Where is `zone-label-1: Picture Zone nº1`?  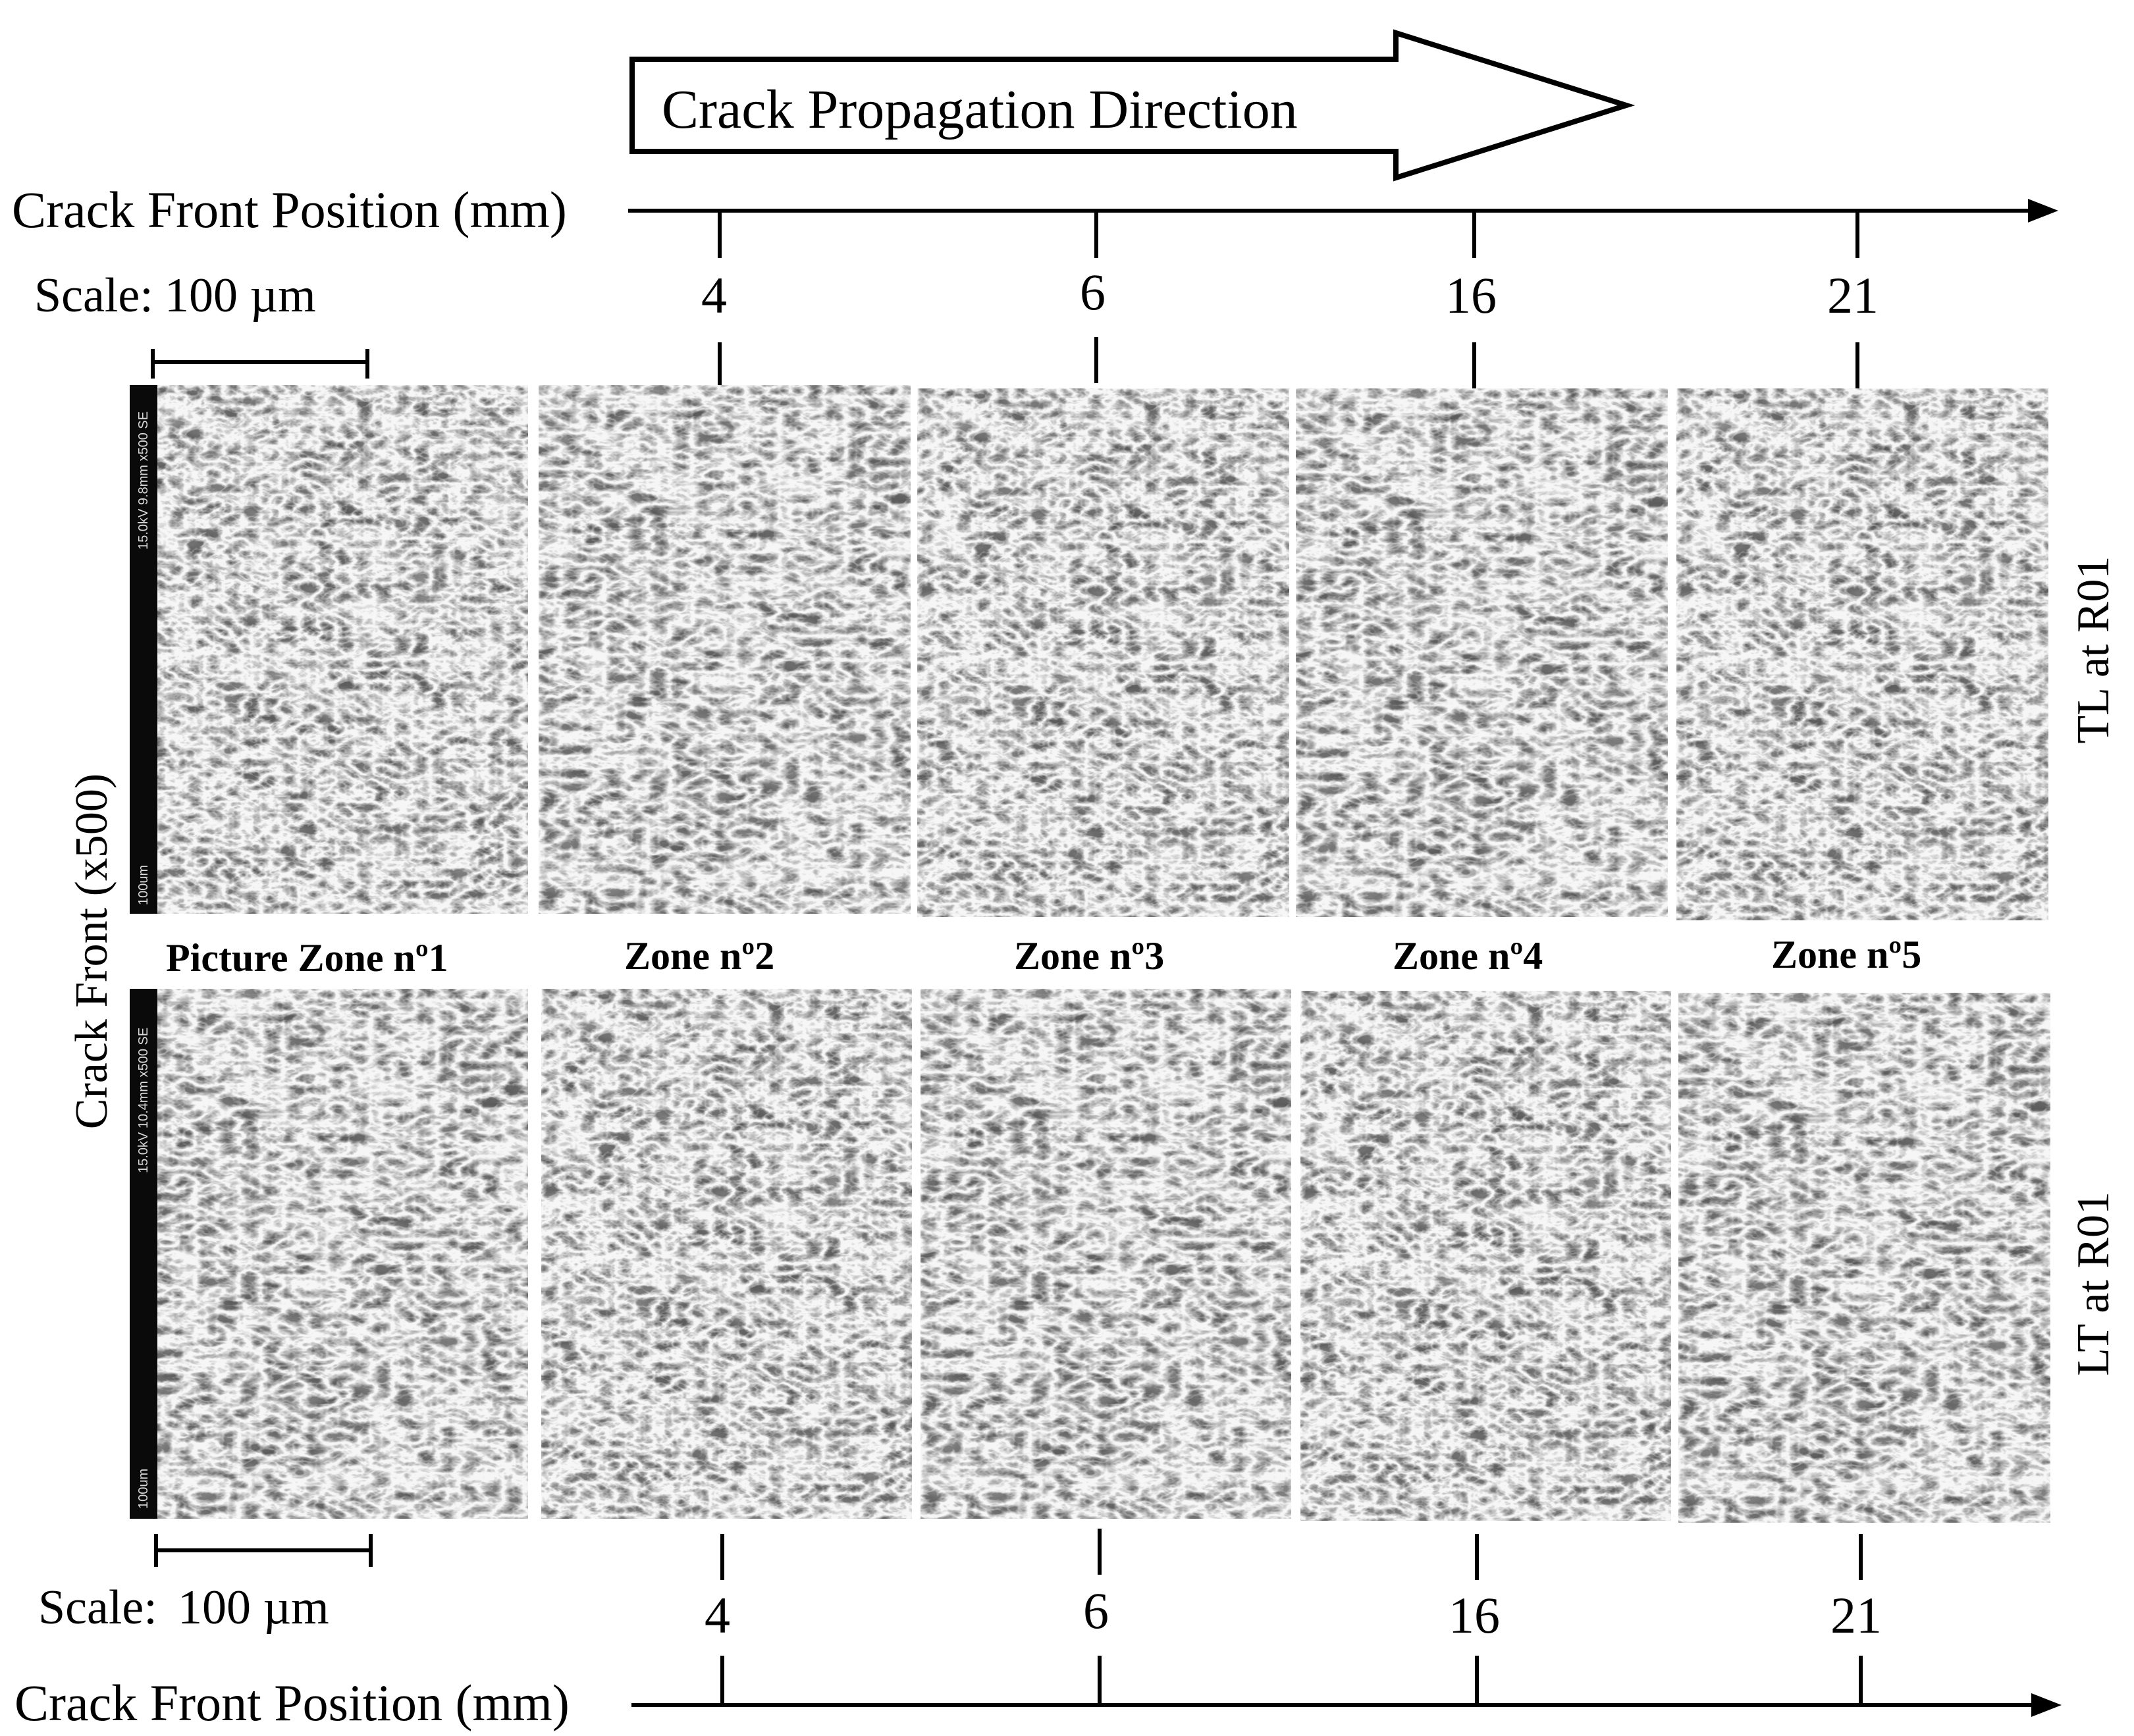
zone-label-1: Picture Zone nº1 is located at coordinates (307, 958).